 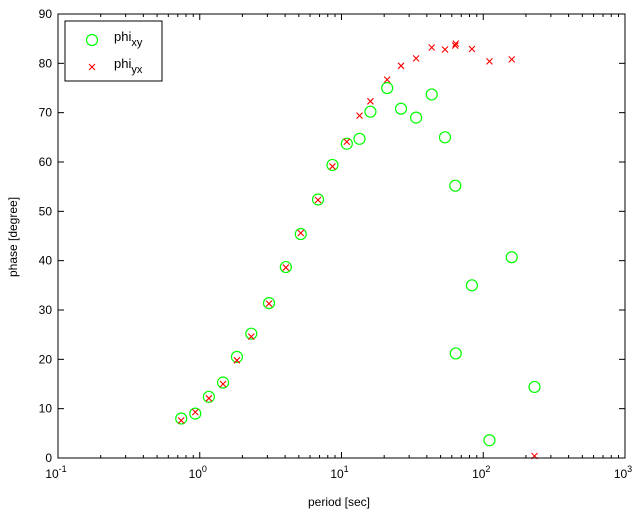 I want to click on y-tick-label: 20, so click(x=46, y=359).